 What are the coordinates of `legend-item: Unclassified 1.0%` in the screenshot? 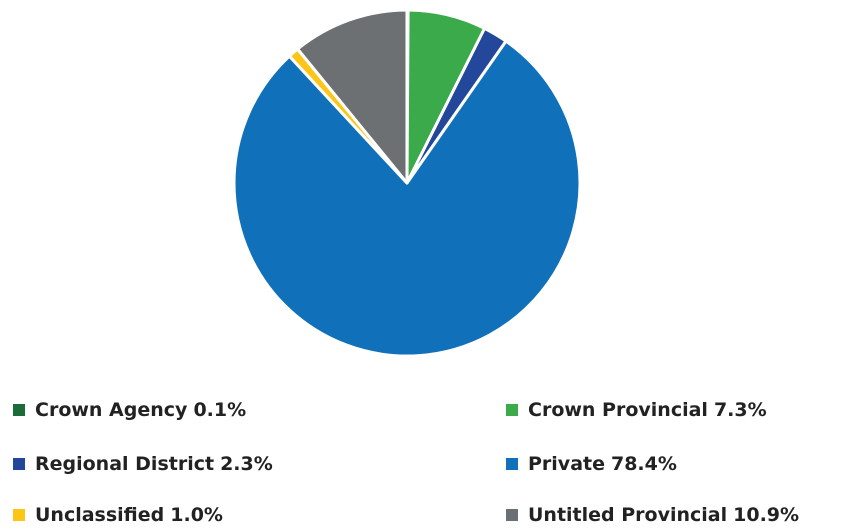 It's located at (118, 515).